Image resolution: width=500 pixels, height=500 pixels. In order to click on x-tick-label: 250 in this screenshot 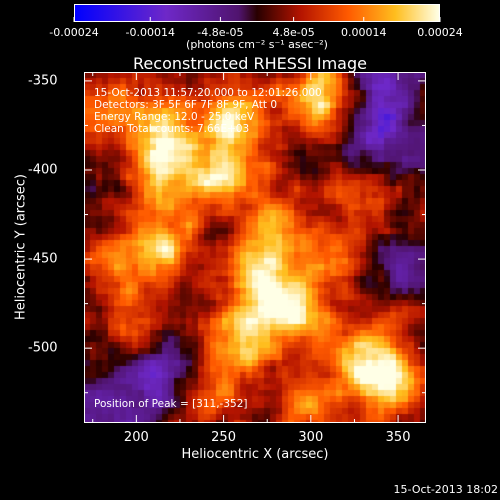, I will do `click(223, 437)`.